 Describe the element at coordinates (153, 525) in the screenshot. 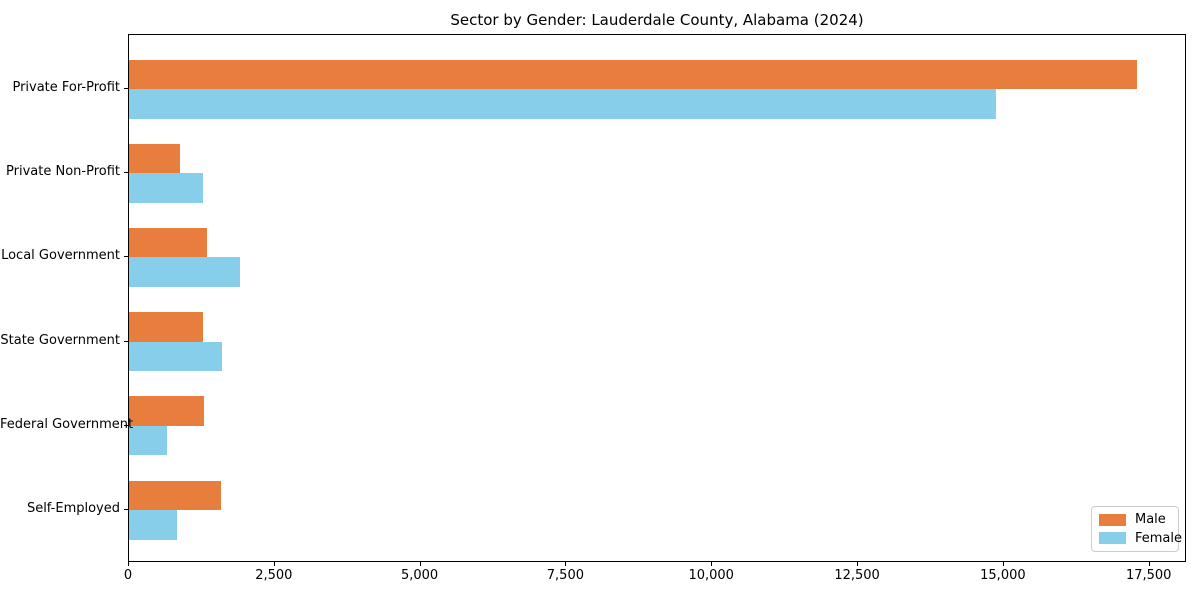

I see `bar-female-self-employed` at that location.